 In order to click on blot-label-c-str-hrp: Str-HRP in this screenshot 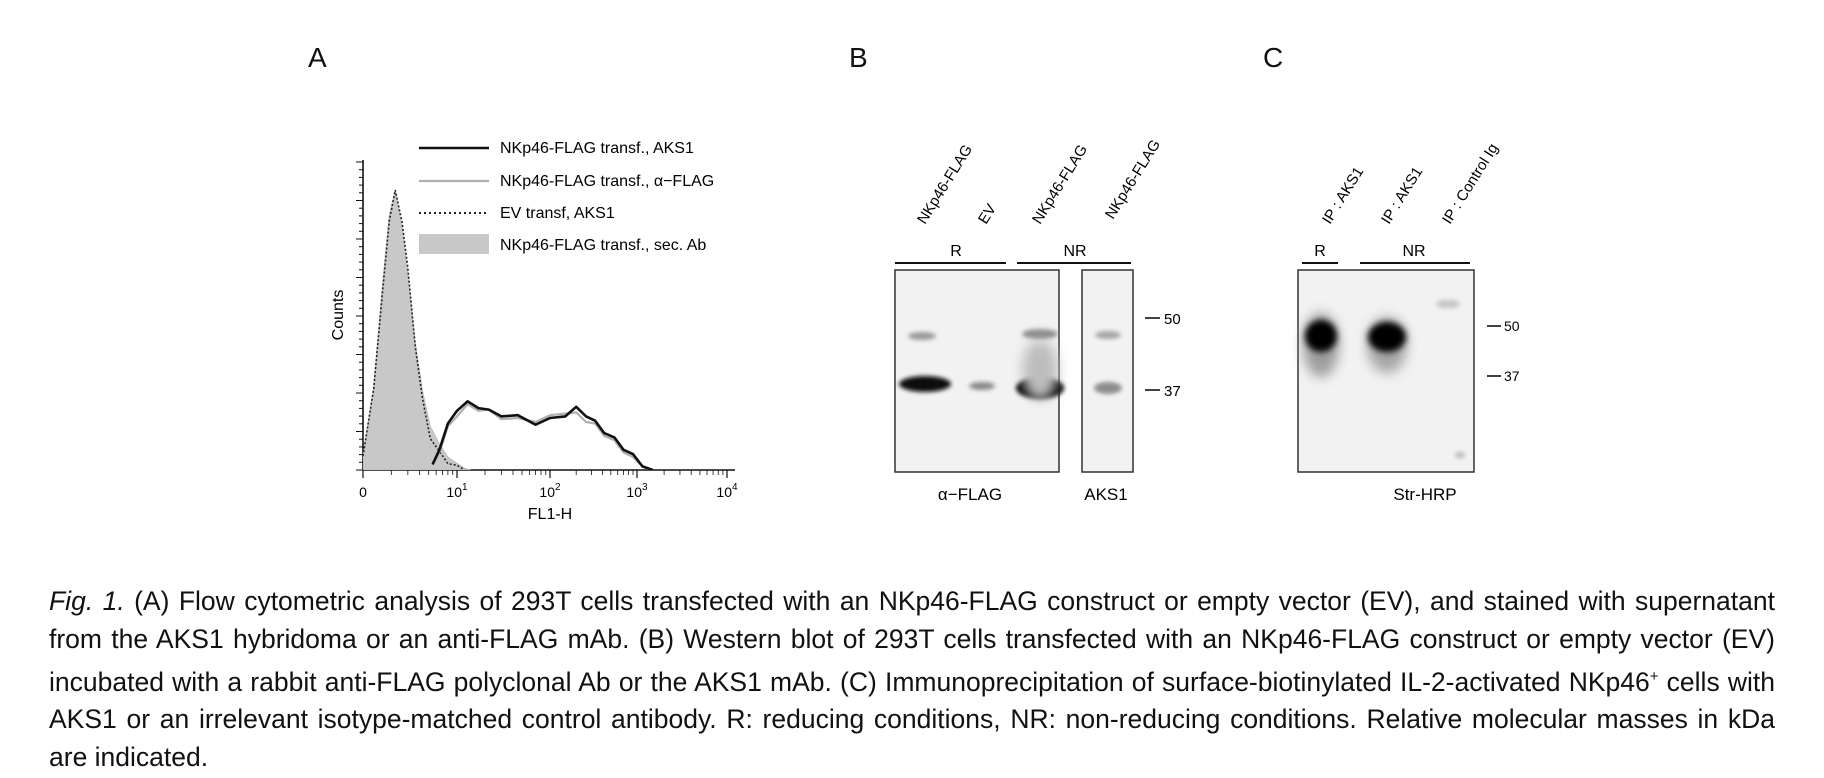, I will do `click(1424, 494)`.